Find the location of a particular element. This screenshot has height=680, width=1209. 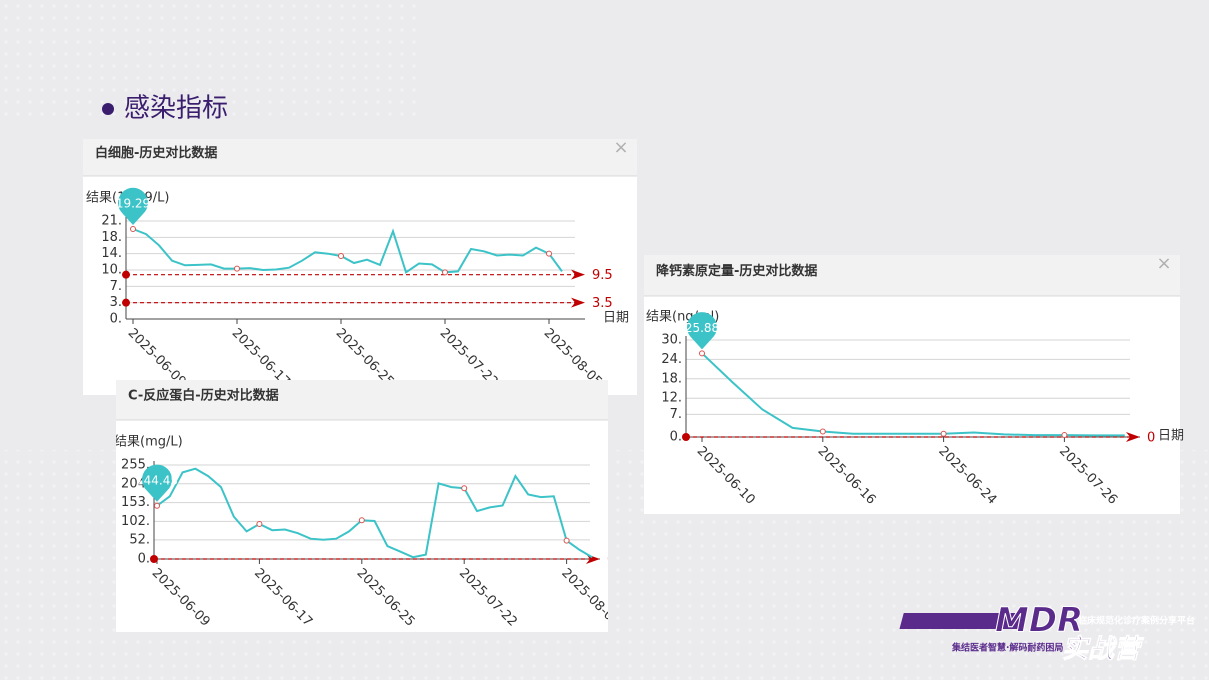

panel-title: 降钙素原定量-历史对比数据 is located at coordinates (736, 271).